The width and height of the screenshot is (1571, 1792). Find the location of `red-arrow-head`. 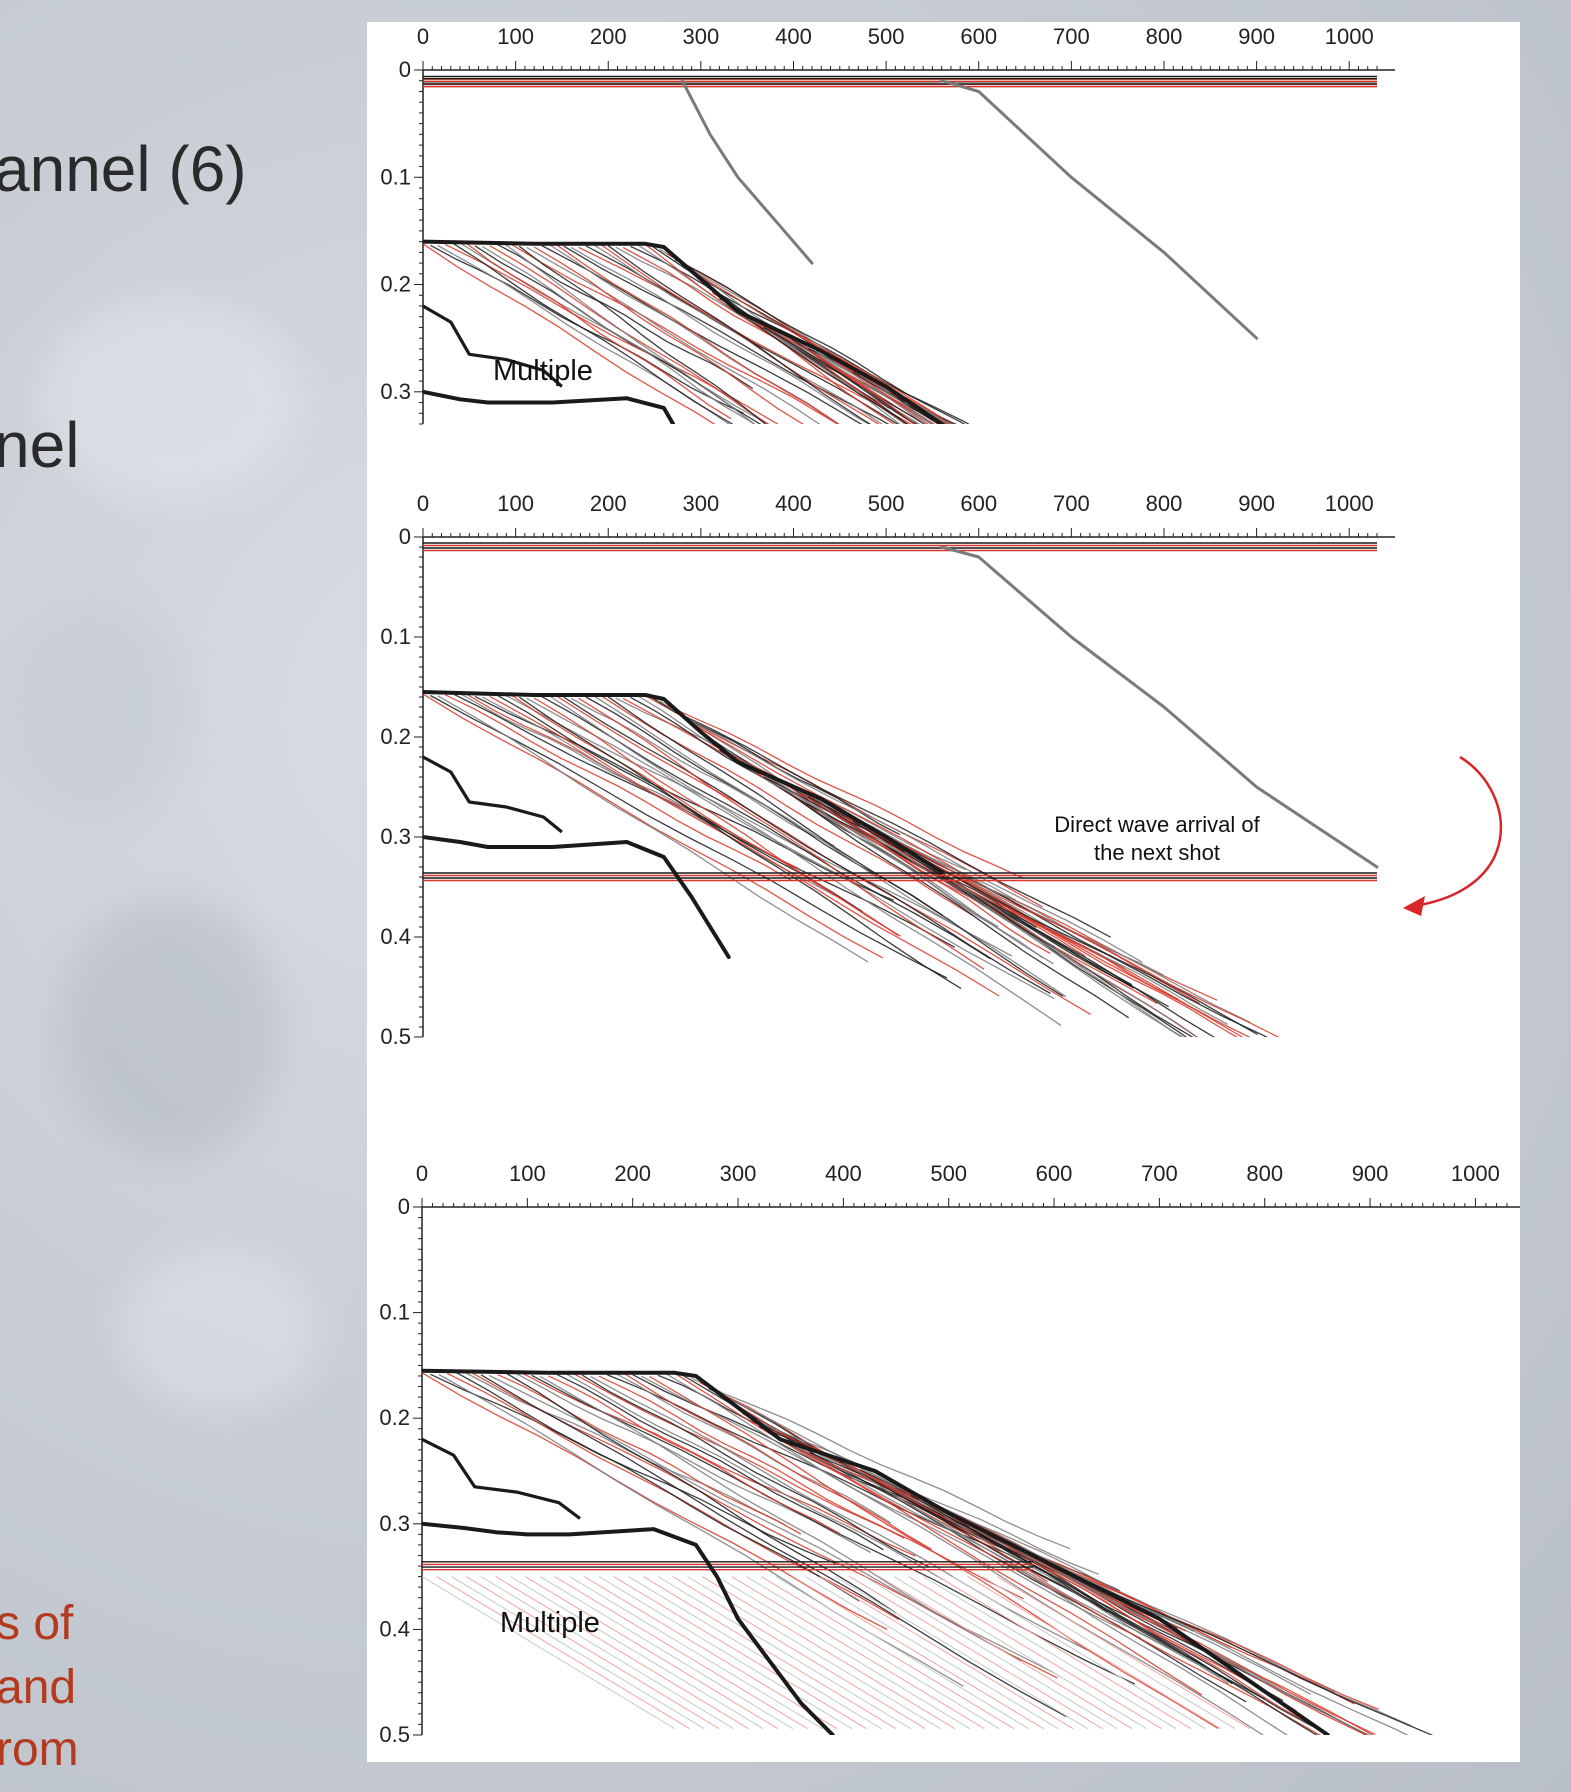

red-arrow-head is located at coordinates (1414, 906).